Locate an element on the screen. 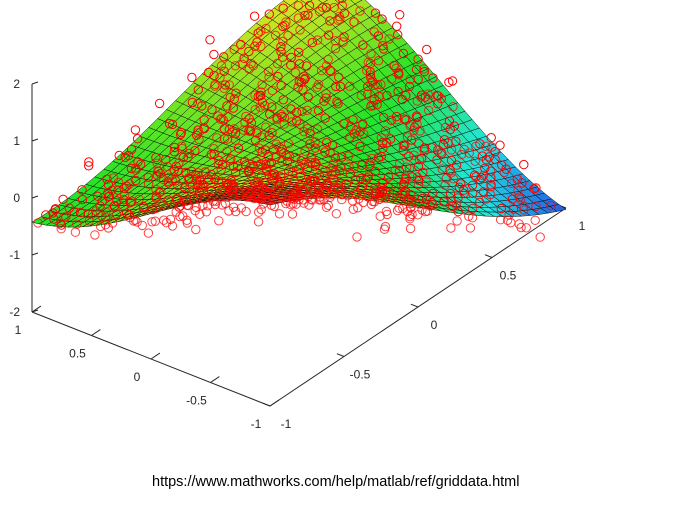  y-tick-label: 0 is located at coordinates (137, 377).